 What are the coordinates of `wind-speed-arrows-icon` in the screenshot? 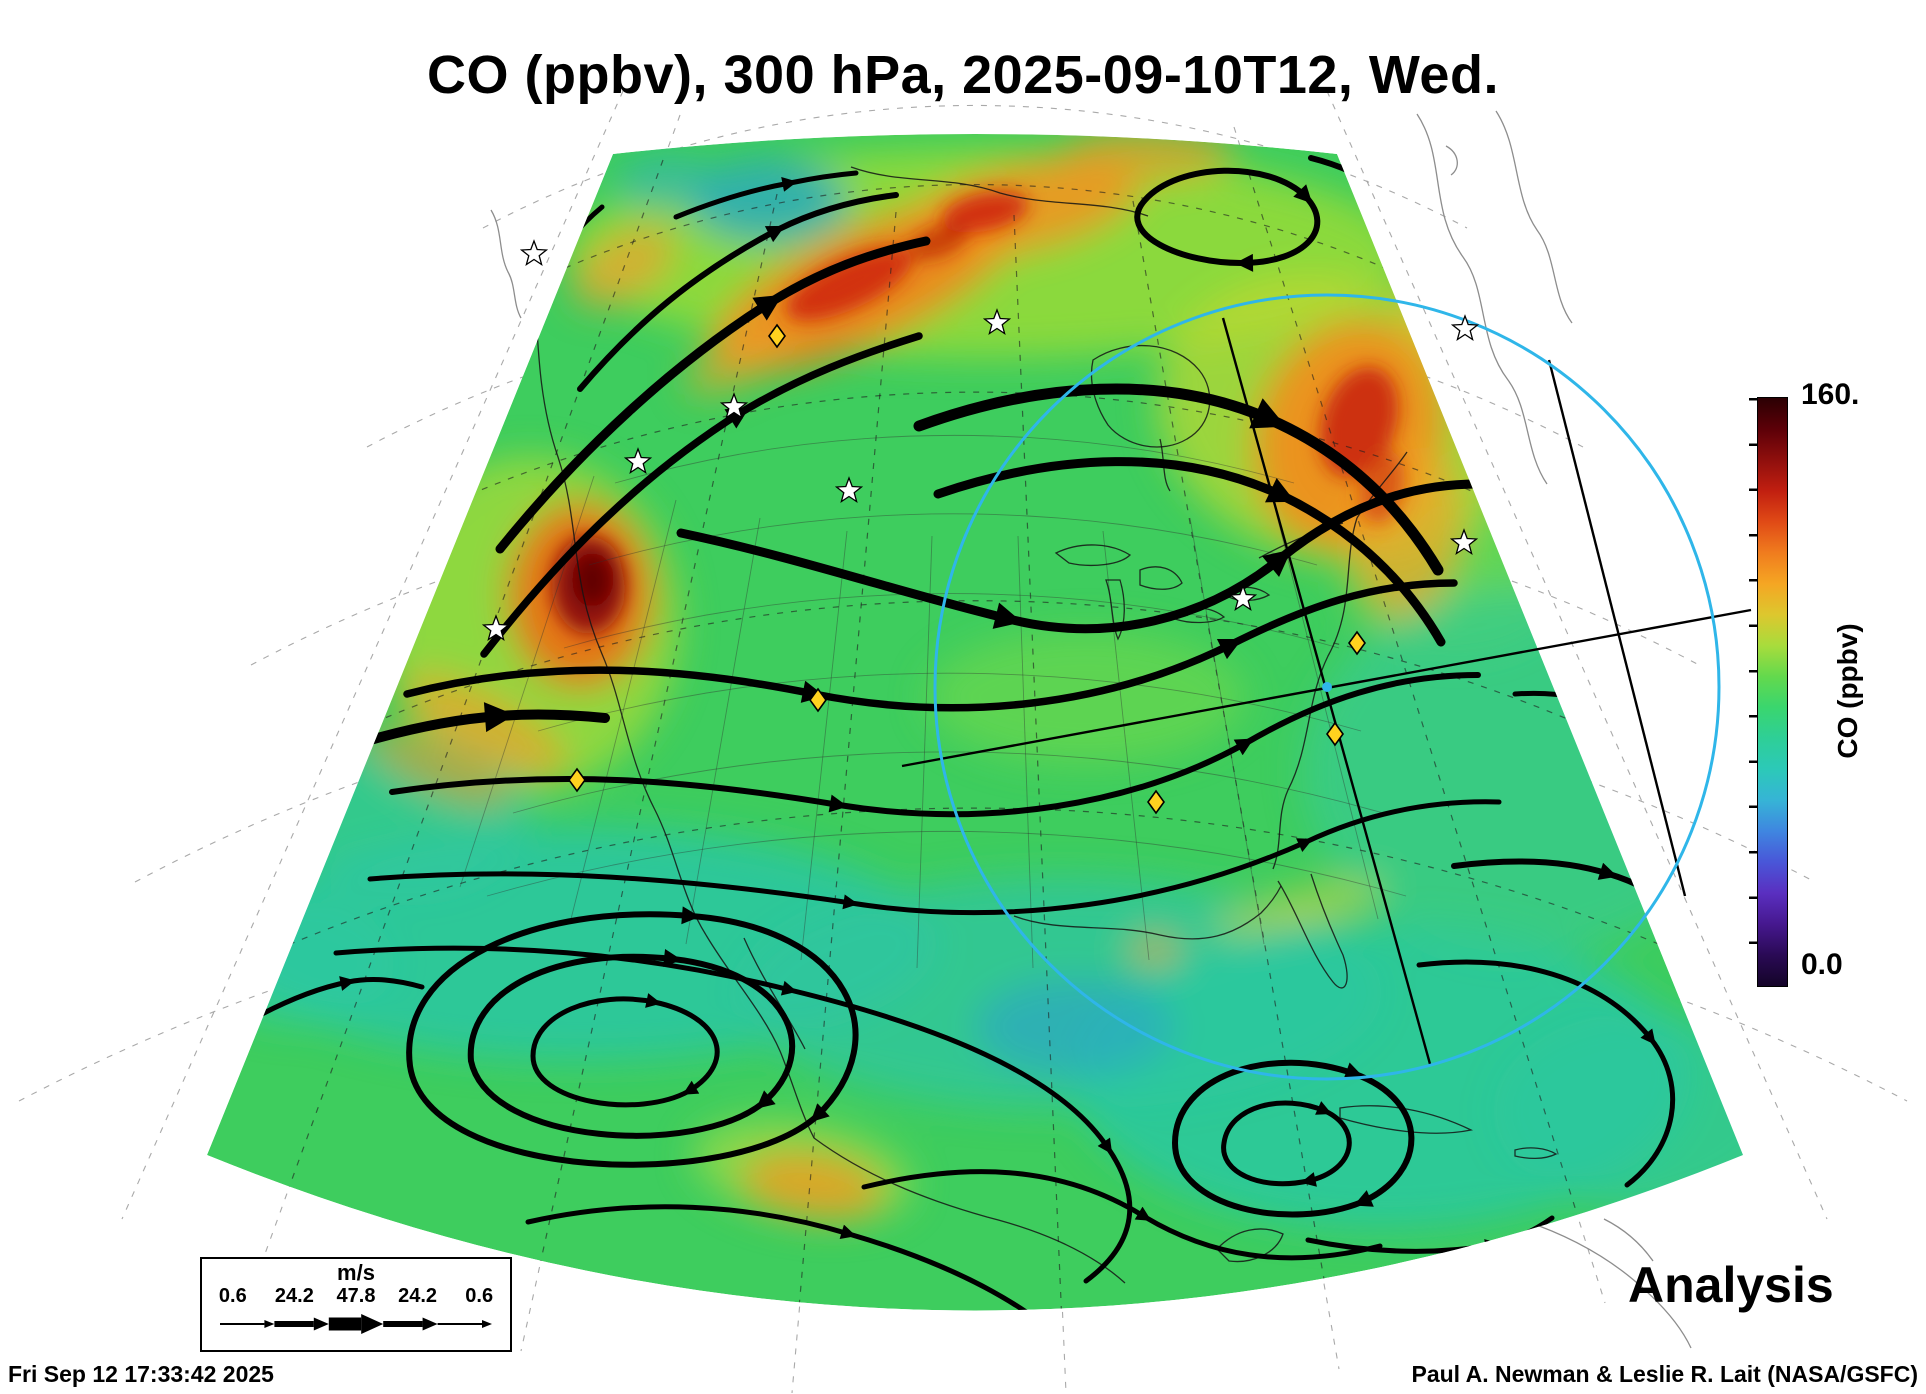 It's located at (356, 1324).